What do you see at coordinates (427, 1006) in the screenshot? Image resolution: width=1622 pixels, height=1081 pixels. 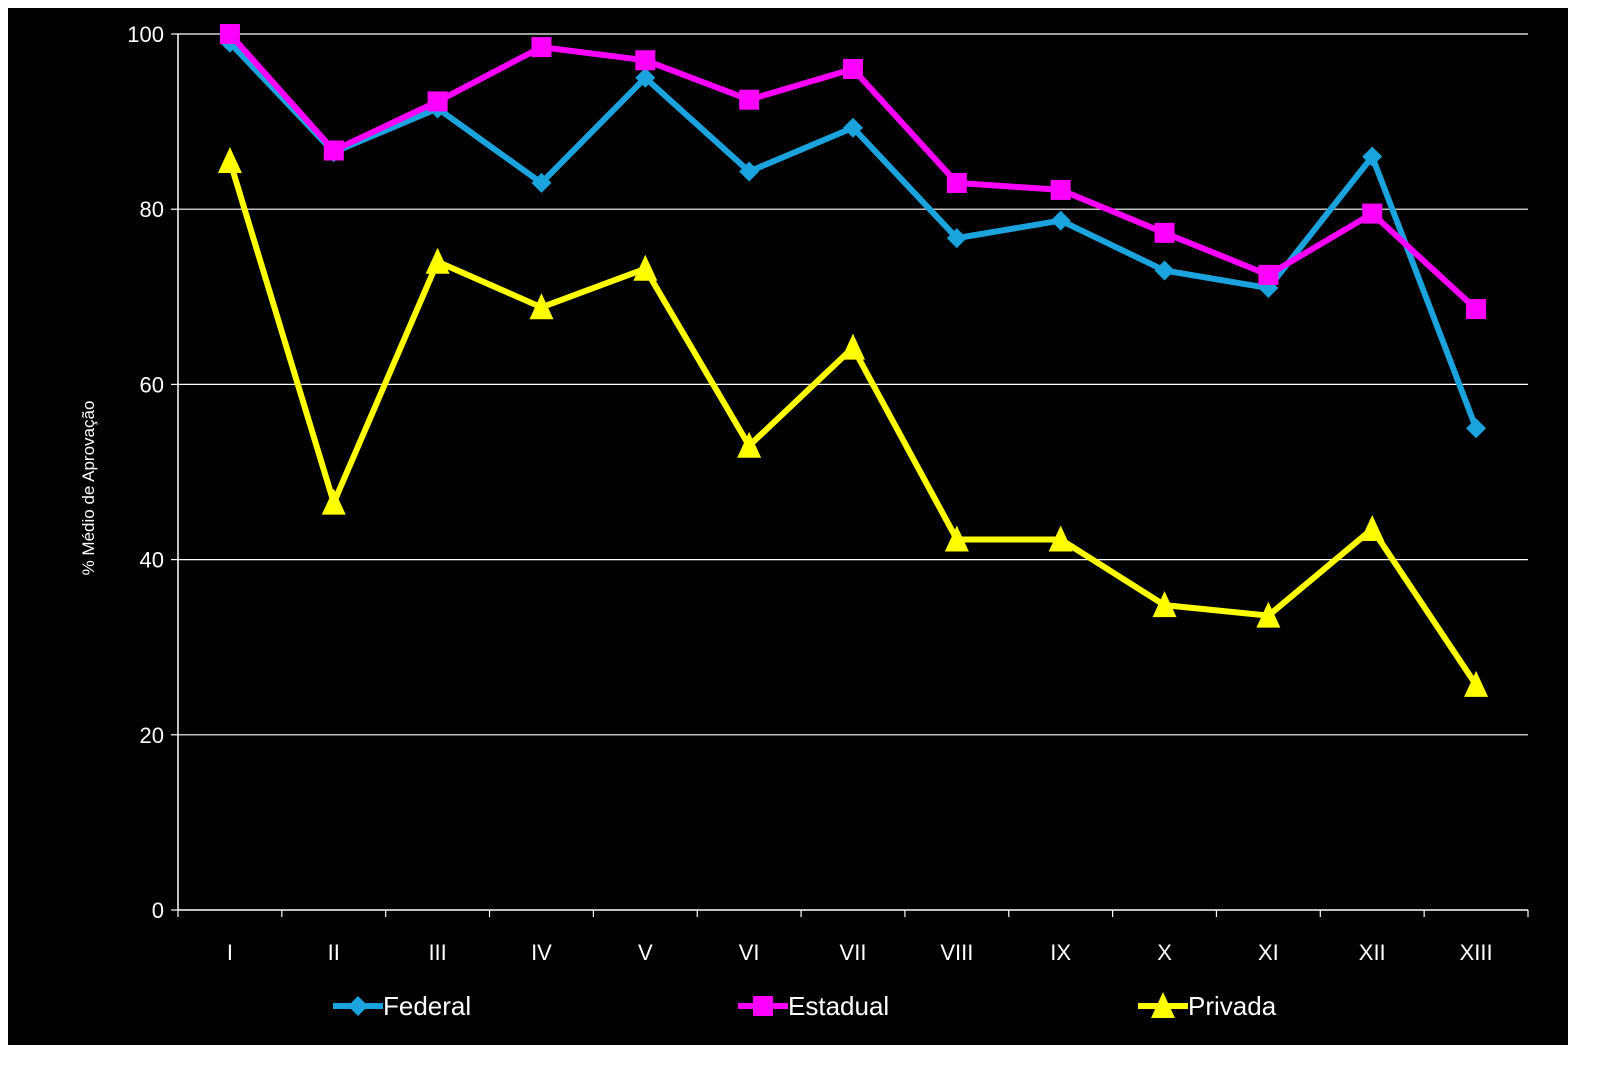 I see `legend-label: Federal` at bounding box center [427, 1006].